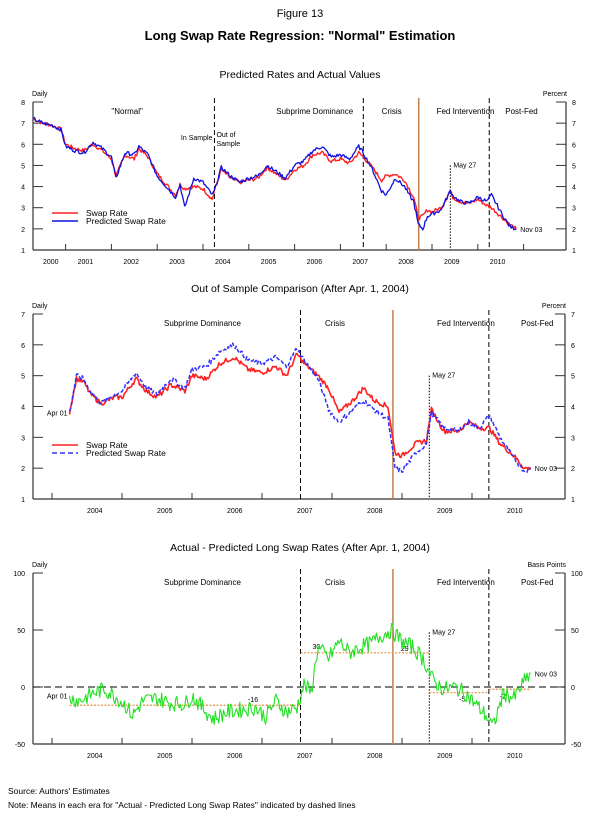 This screenshot has width=600, height=815. Describe the element at coordinates (127, 111) in the screenshot. I see `era-label: "Normal"` at that location.